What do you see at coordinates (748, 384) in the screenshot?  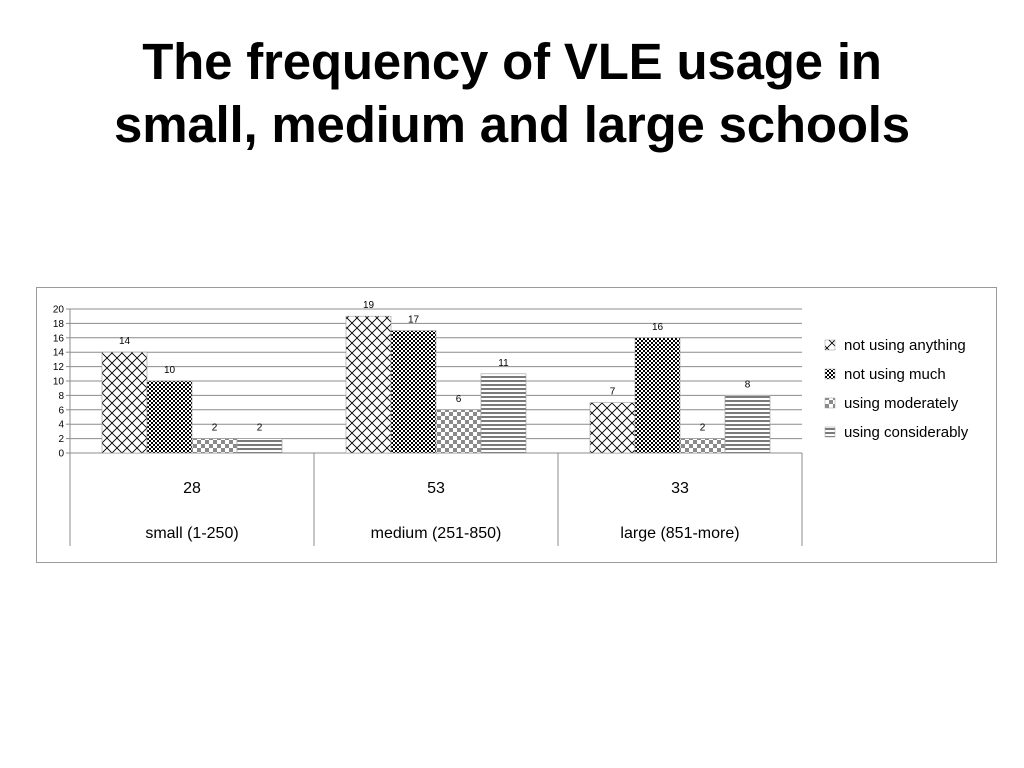 I see `data-label: 8` at bounding box center [748, 384].